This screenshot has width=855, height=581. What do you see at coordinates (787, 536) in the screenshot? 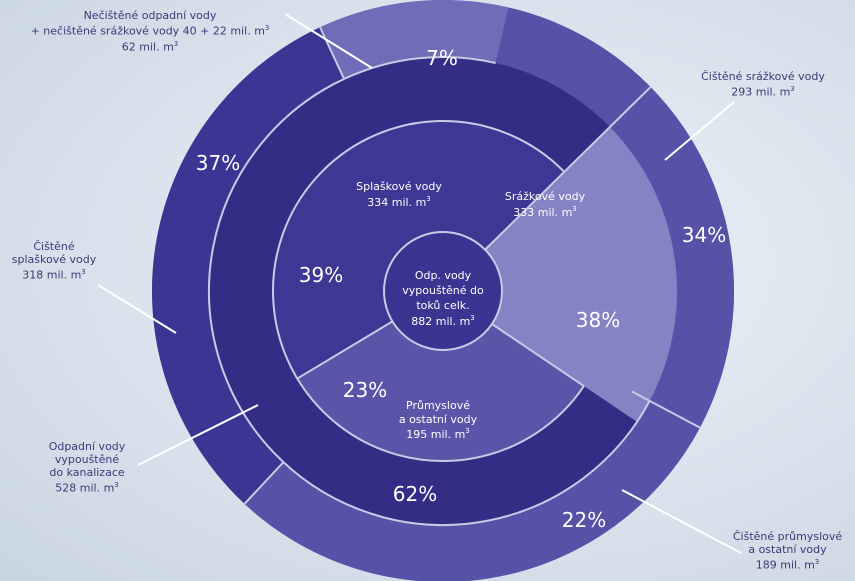
I see `label-treated-industrial-line1: Čištěné průmyslové` at bounding box center [787, 536].